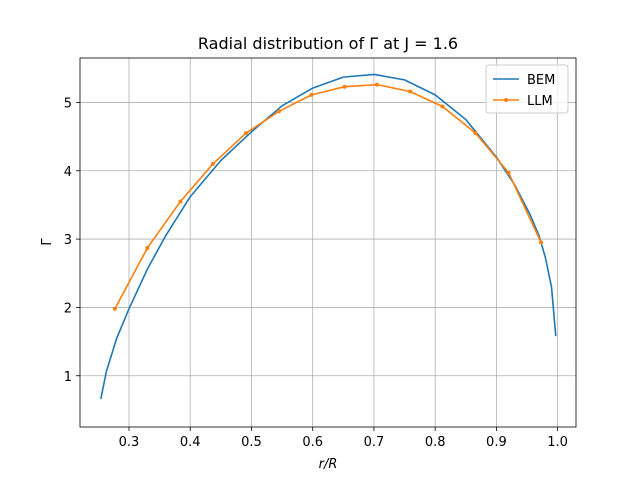  Describe the element at coordinates (251, 442) in the screenshot. I see `x-tick-label: 0.5` at that location.